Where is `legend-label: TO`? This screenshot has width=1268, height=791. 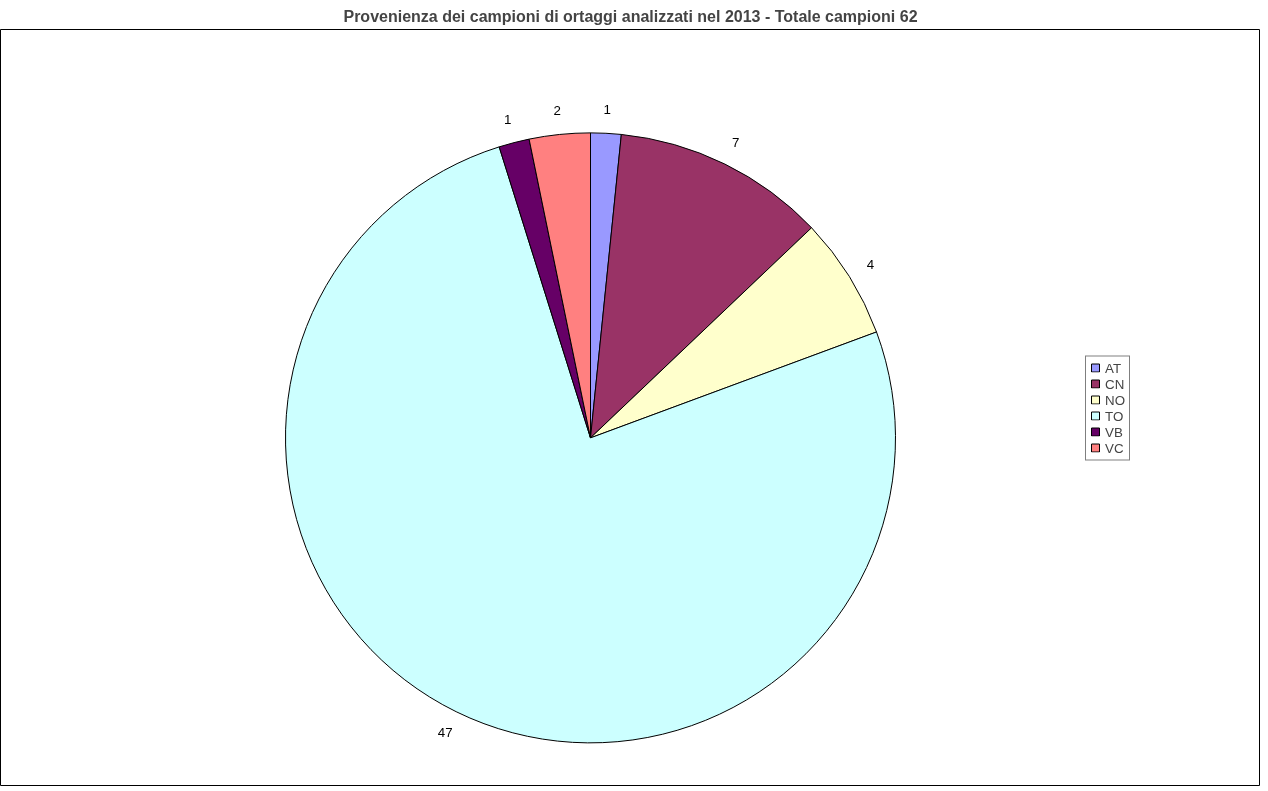 legend-label: TO is located at coordinates (1115, 415).